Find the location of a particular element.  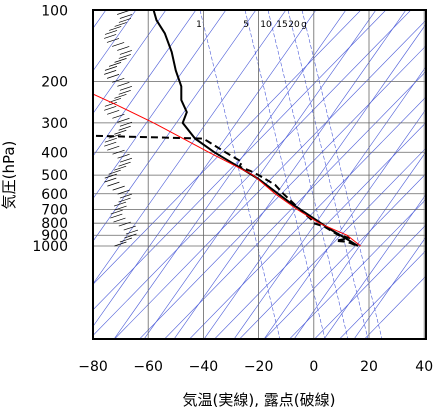

x-tick-label: −60 is located at coordinates (148, 367).